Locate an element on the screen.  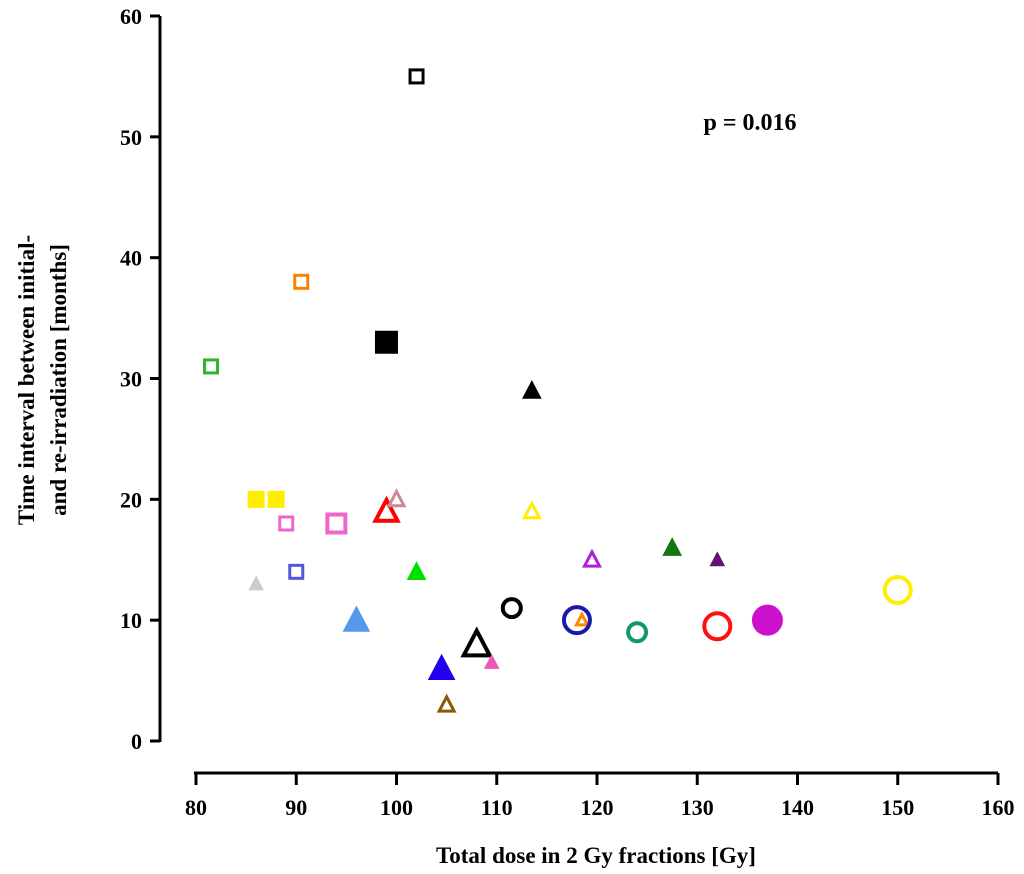
y-ticks: 0 10 20 30 40 50 60 is located at coordinates (140, 379).